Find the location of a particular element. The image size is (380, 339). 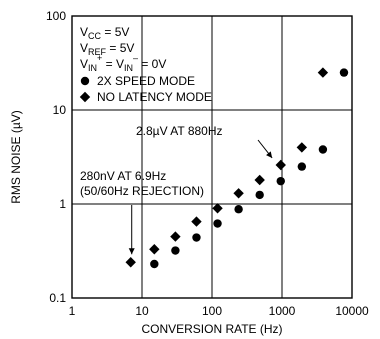

legend-entry: 2X SPEED MODE is located at coordinates (146, 81).